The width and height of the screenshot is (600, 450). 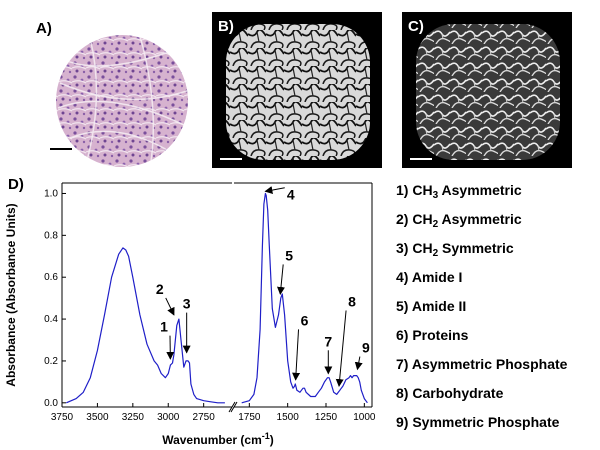 I want to click on panel-b-image: B), so click(x=297, y=90).